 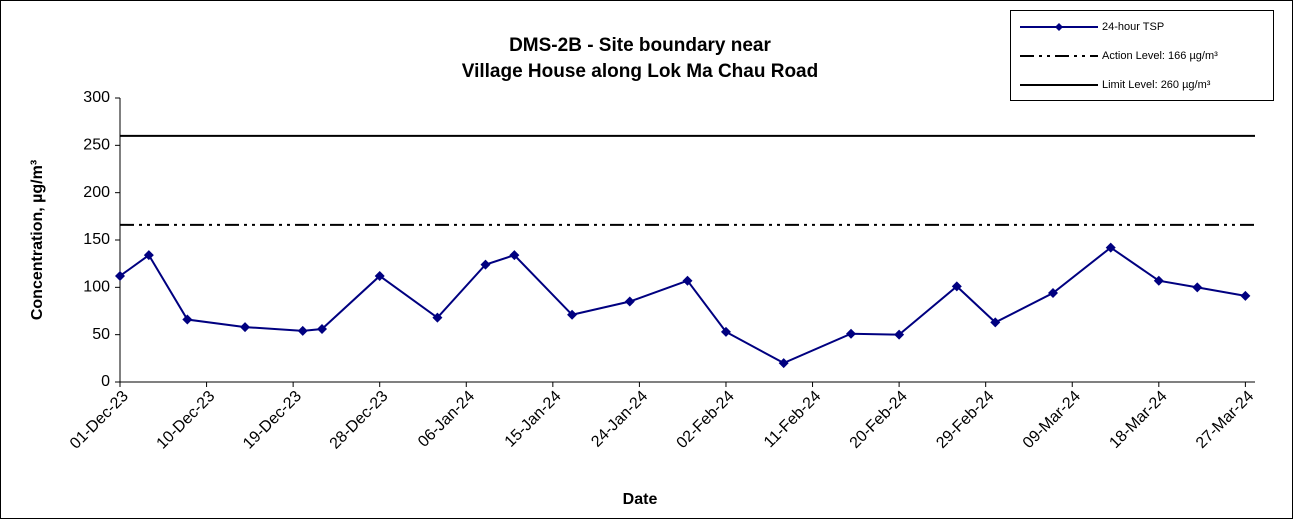 What do you see at coordinates (96, 97) in the screenshot?
I see `y-tick-label: 300` at bounding box center [96, 97].